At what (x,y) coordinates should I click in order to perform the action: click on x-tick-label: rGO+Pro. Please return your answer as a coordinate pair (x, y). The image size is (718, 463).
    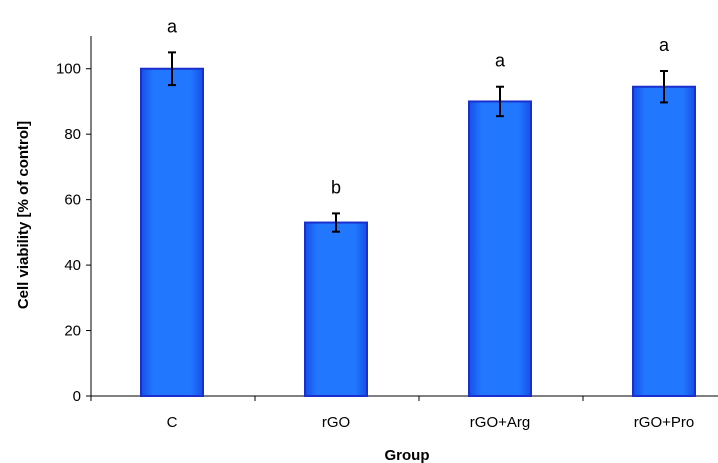
    Looking at the image, I should click on (664, 422).